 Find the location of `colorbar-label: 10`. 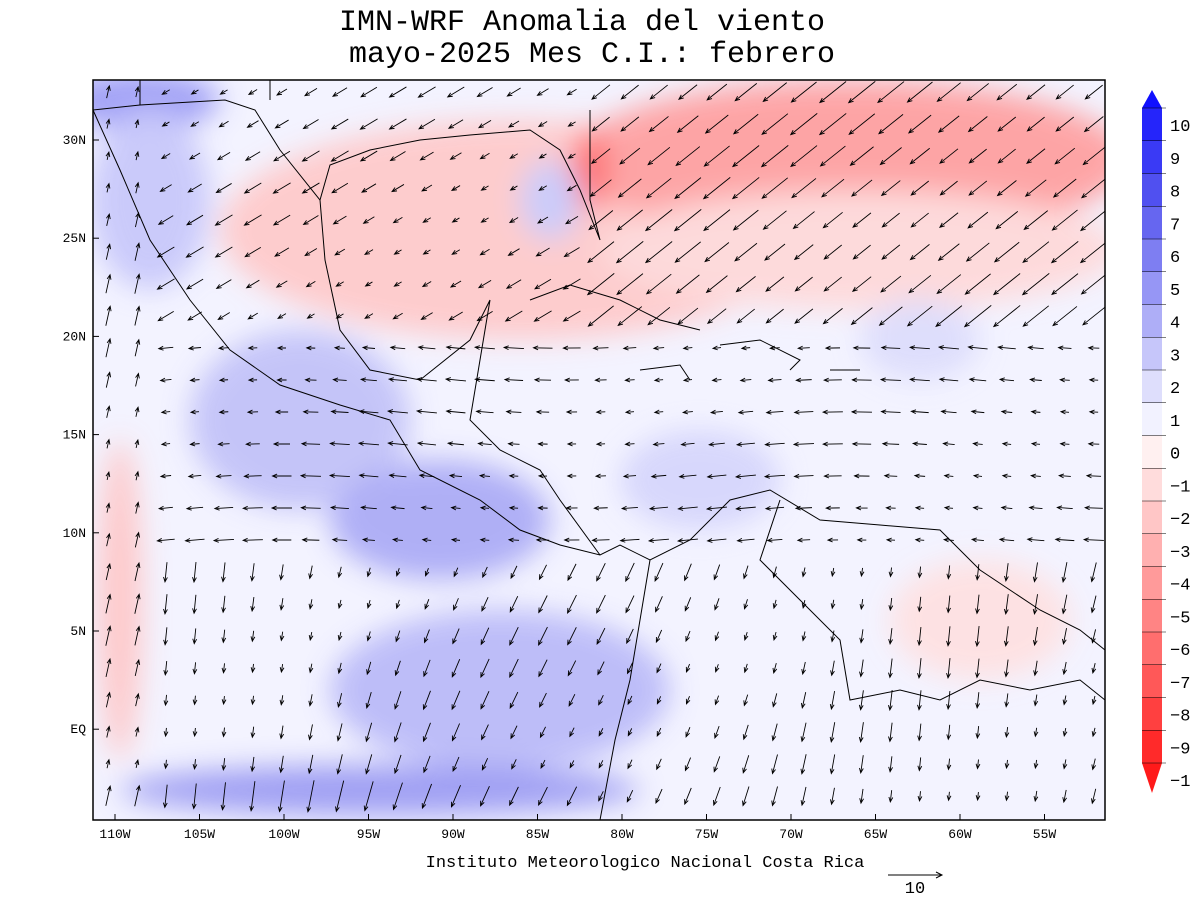

colorbar-label: 10 is located at coordinates (1180, 127).